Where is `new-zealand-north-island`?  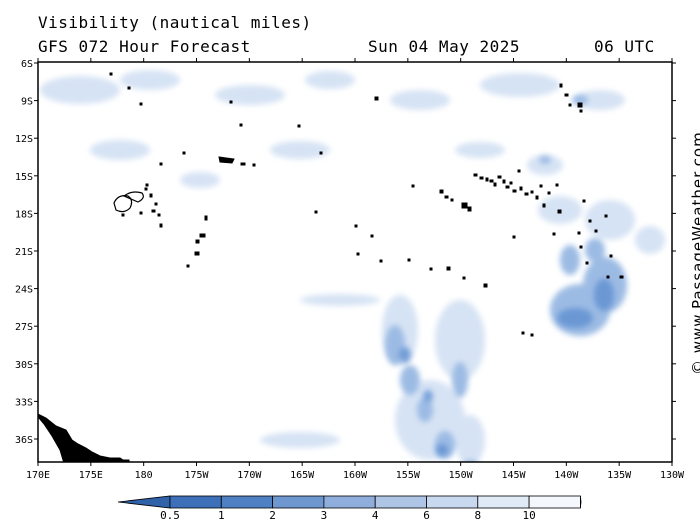 new-zealand-north-island is located at coordinates (82, 437).